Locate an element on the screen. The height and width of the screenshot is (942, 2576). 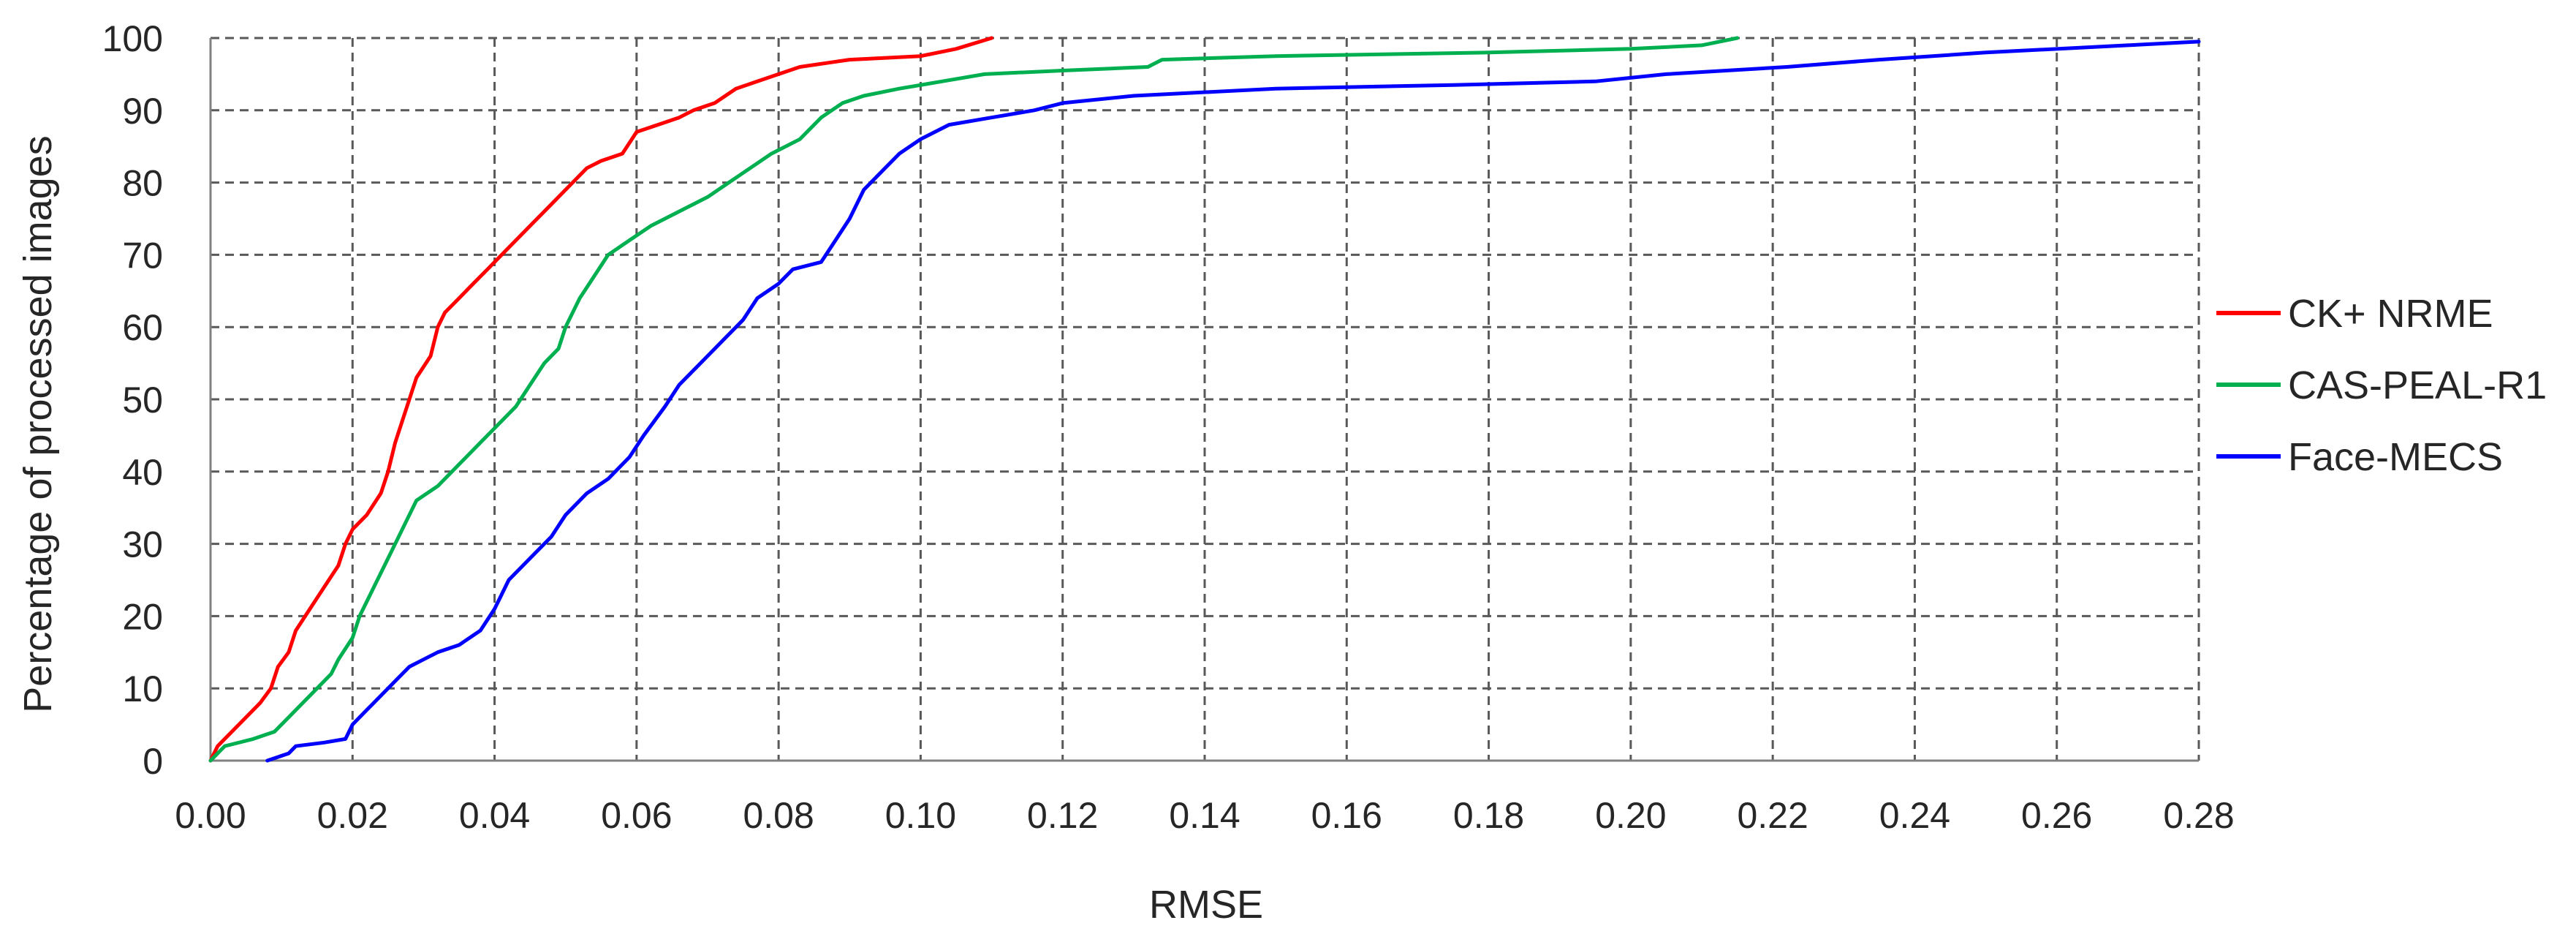
x-tick-label: 0.10 is located at coordinates (920, 815).